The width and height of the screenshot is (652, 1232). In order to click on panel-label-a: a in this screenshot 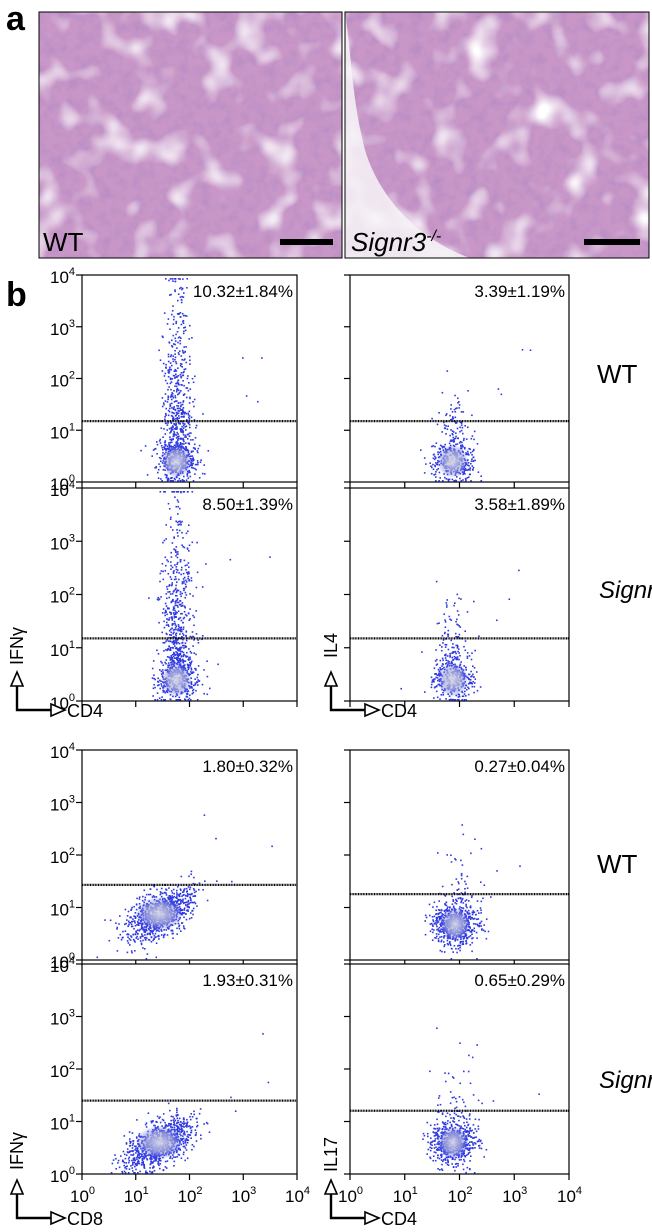, I will do `click(16, 19)`.